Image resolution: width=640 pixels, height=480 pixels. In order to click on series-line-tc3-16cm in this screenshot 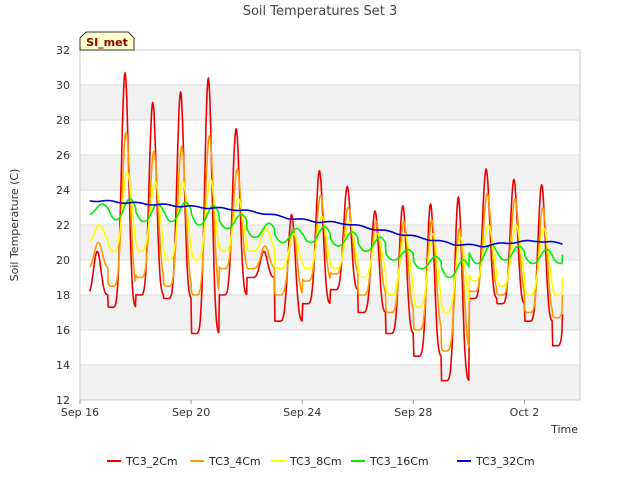, I will do `click(326, 238)`.